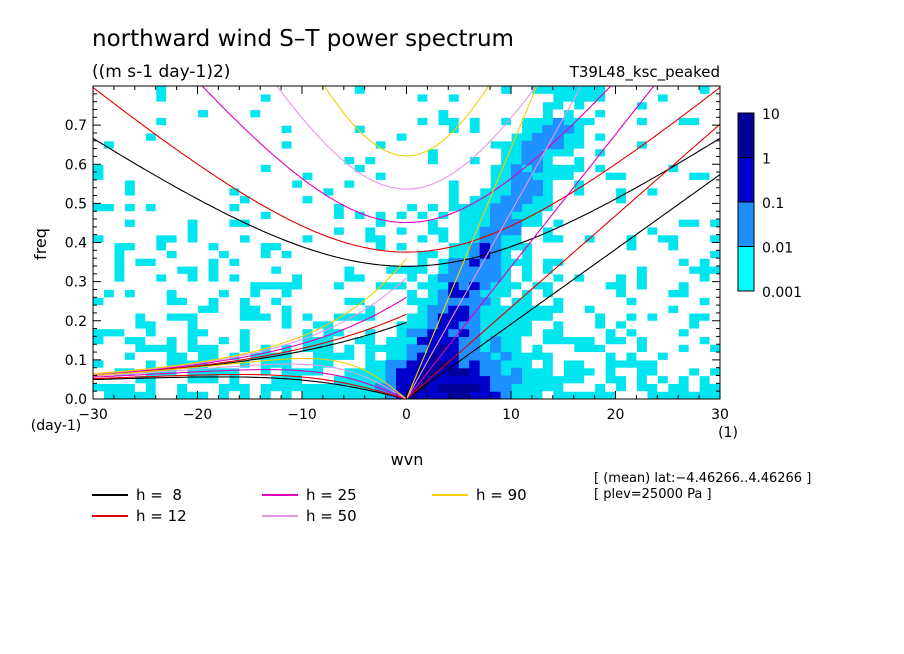 The width and height of the screenshot is (904, 654). I want to click on colorbar-label: 0.001, so click(782, 293).